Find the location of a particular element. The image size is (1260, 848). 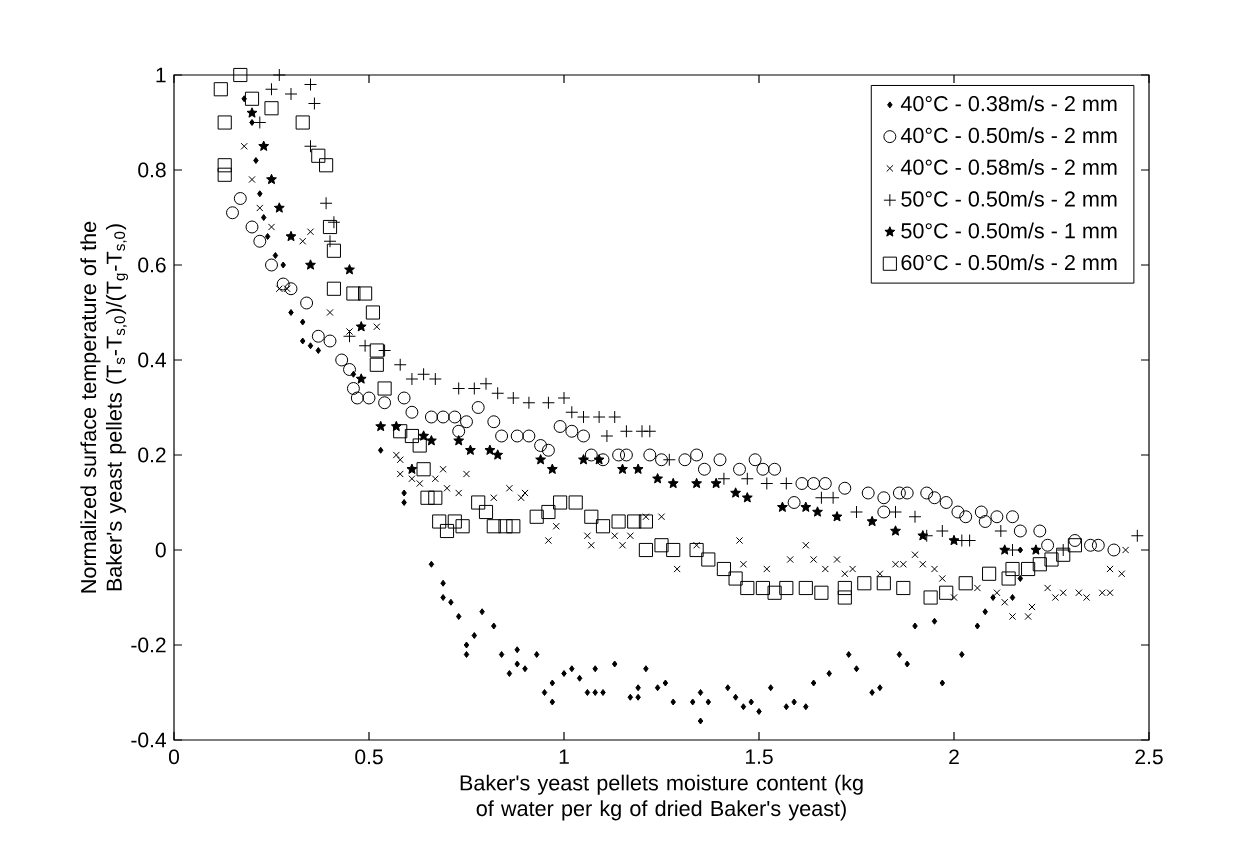

x-tick-label: 1.5 is located at coordinates (759, 757).